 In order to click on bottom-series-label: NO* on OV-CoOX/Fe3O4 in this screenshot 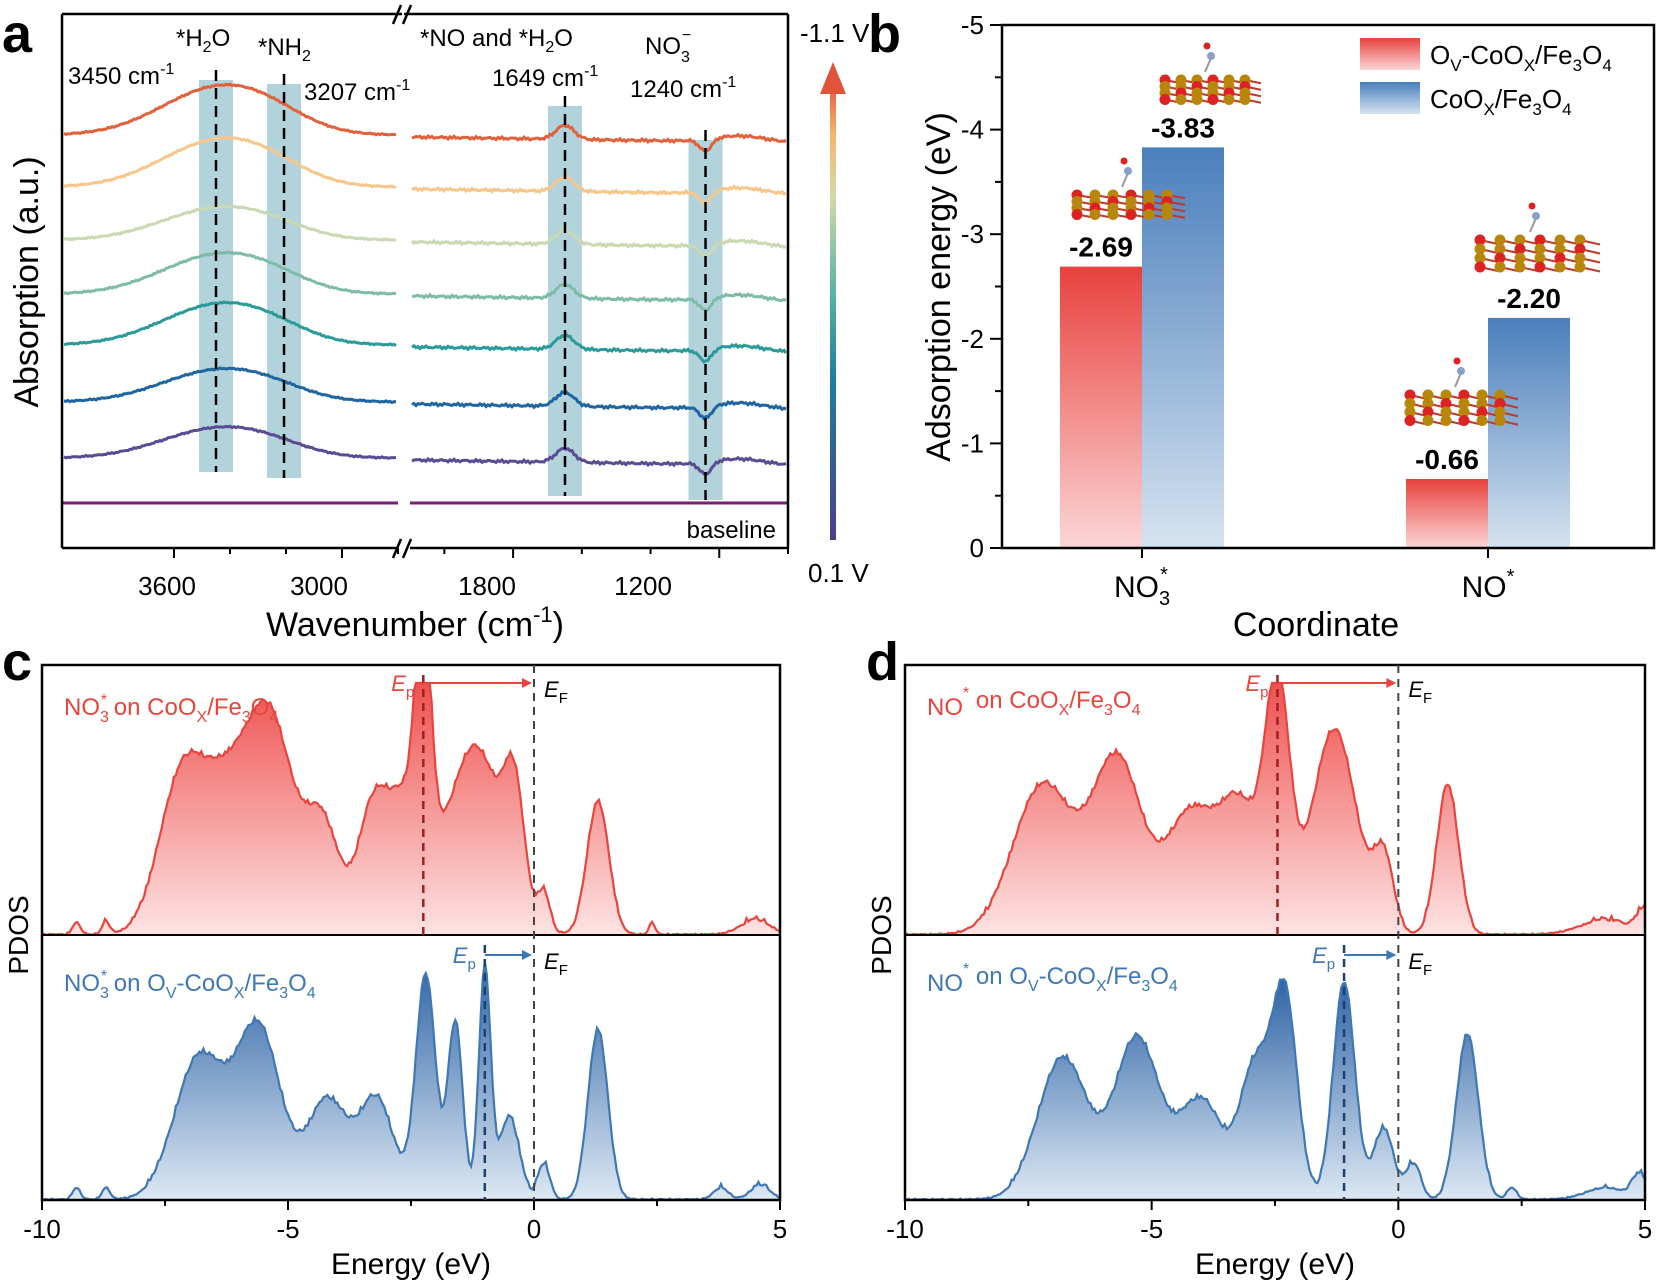, I will do `click(1052, 979)`.